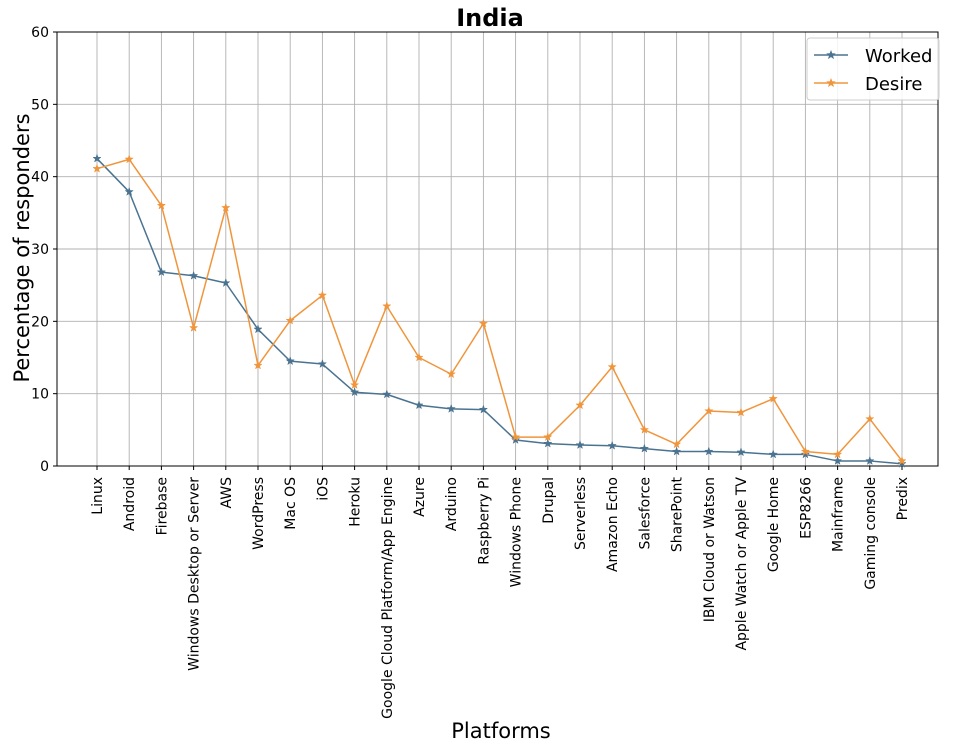 This screenshot has width=959, height=747. I want to click on x-tick-label: IBM Cloud or Watson, so click(710, 549).